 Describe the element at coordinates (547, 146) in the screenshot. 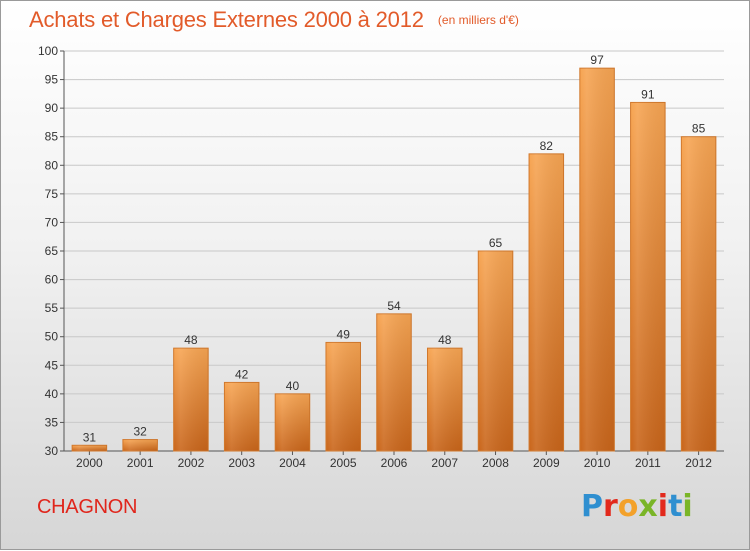

I see `data-label-2009: 82` at that location.